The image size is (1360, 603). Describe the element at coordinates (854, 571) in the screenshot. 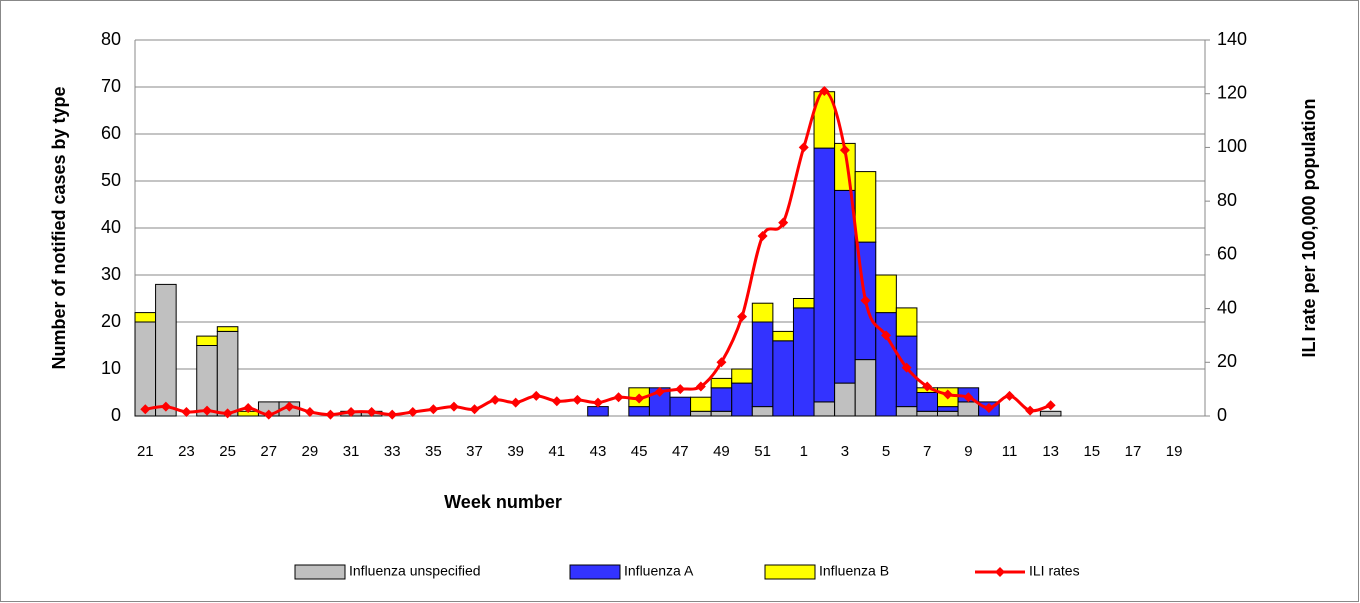

I see `legend-label: Influenza B` at that location.